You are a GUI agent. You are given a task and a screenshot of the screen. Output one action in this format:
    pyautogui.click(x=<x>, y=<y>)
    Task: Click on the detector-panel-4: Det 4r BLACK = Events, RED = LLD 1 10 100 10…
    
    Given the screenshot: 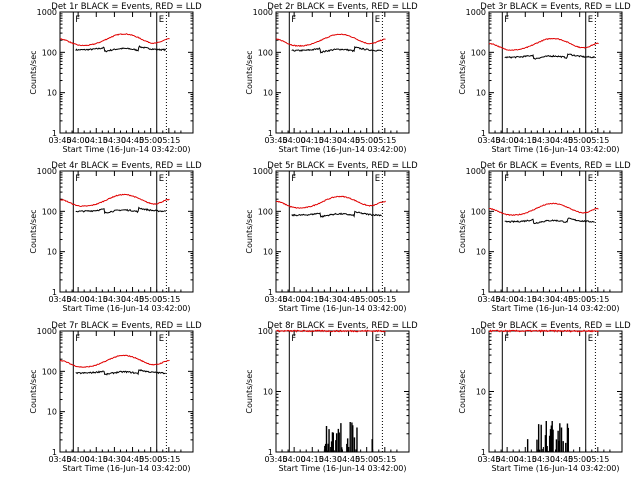 What is the action you would take?
    pyautogui.click(x=115, y=237)
    